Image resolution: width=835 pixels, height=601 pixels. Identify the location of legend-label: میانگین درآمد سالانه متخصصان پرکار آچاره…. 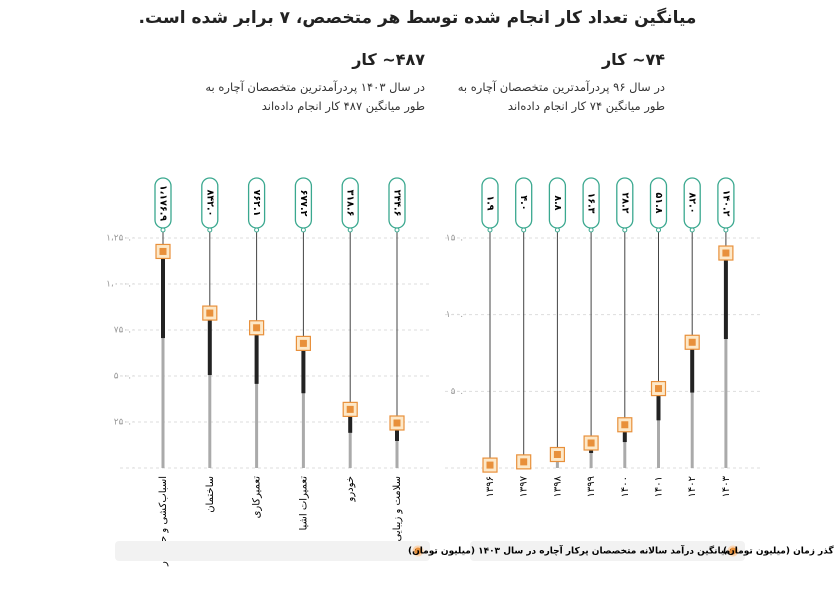
(569, 551).